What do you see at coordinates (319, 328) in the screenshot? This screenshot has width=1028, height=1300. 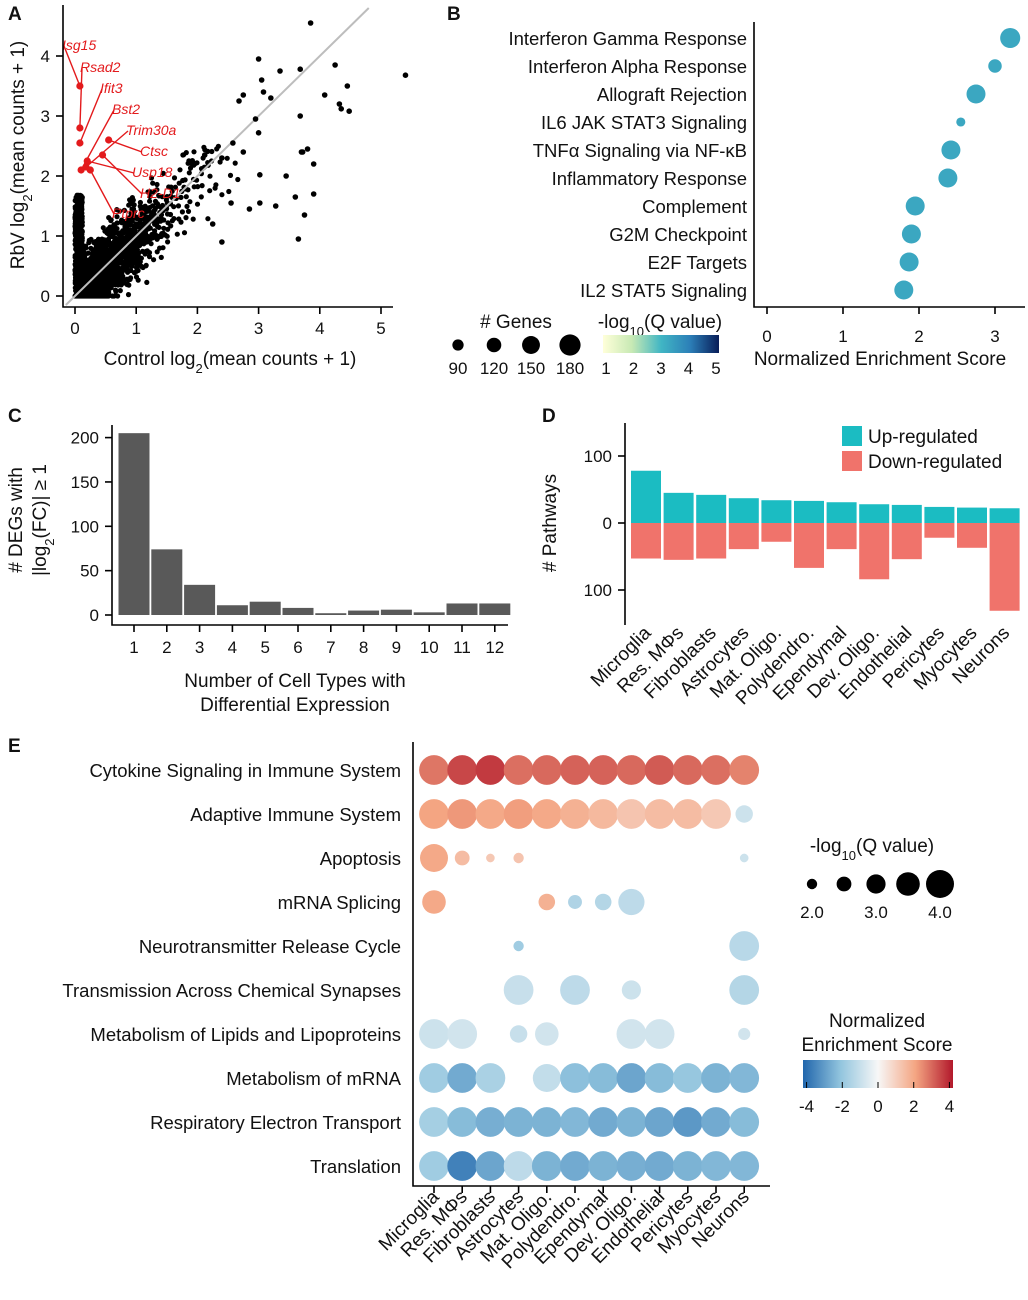 I see `x-tick-label: 4` at bounding box center [319, 328].